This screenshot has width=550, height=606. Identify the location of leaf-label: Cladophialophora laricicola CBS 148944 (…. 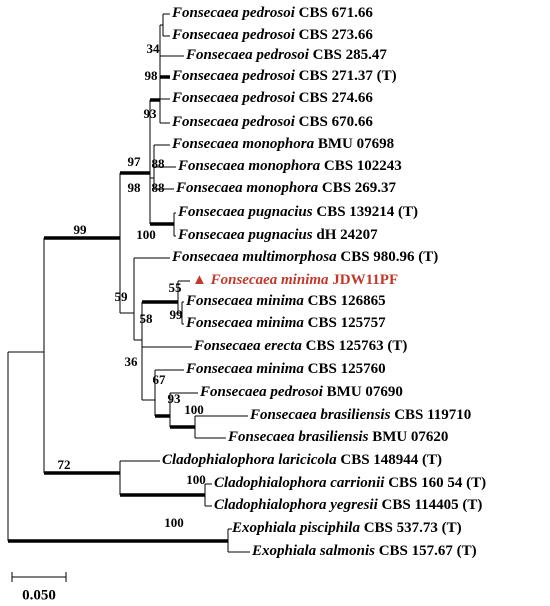
(302, 460).